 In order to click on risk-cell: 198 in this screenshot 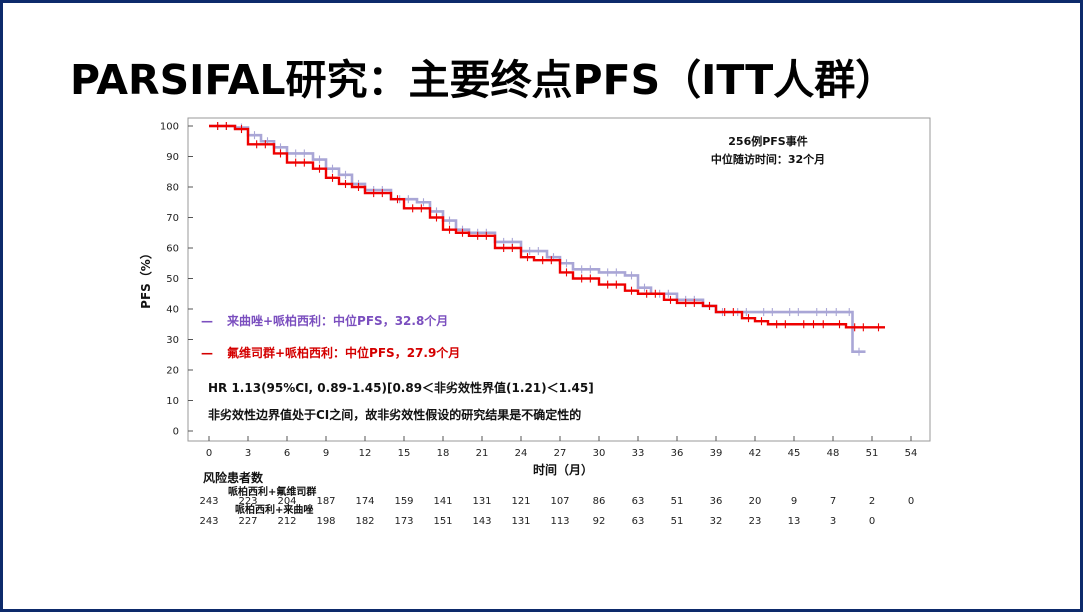, I will do `click(325, 521)`.